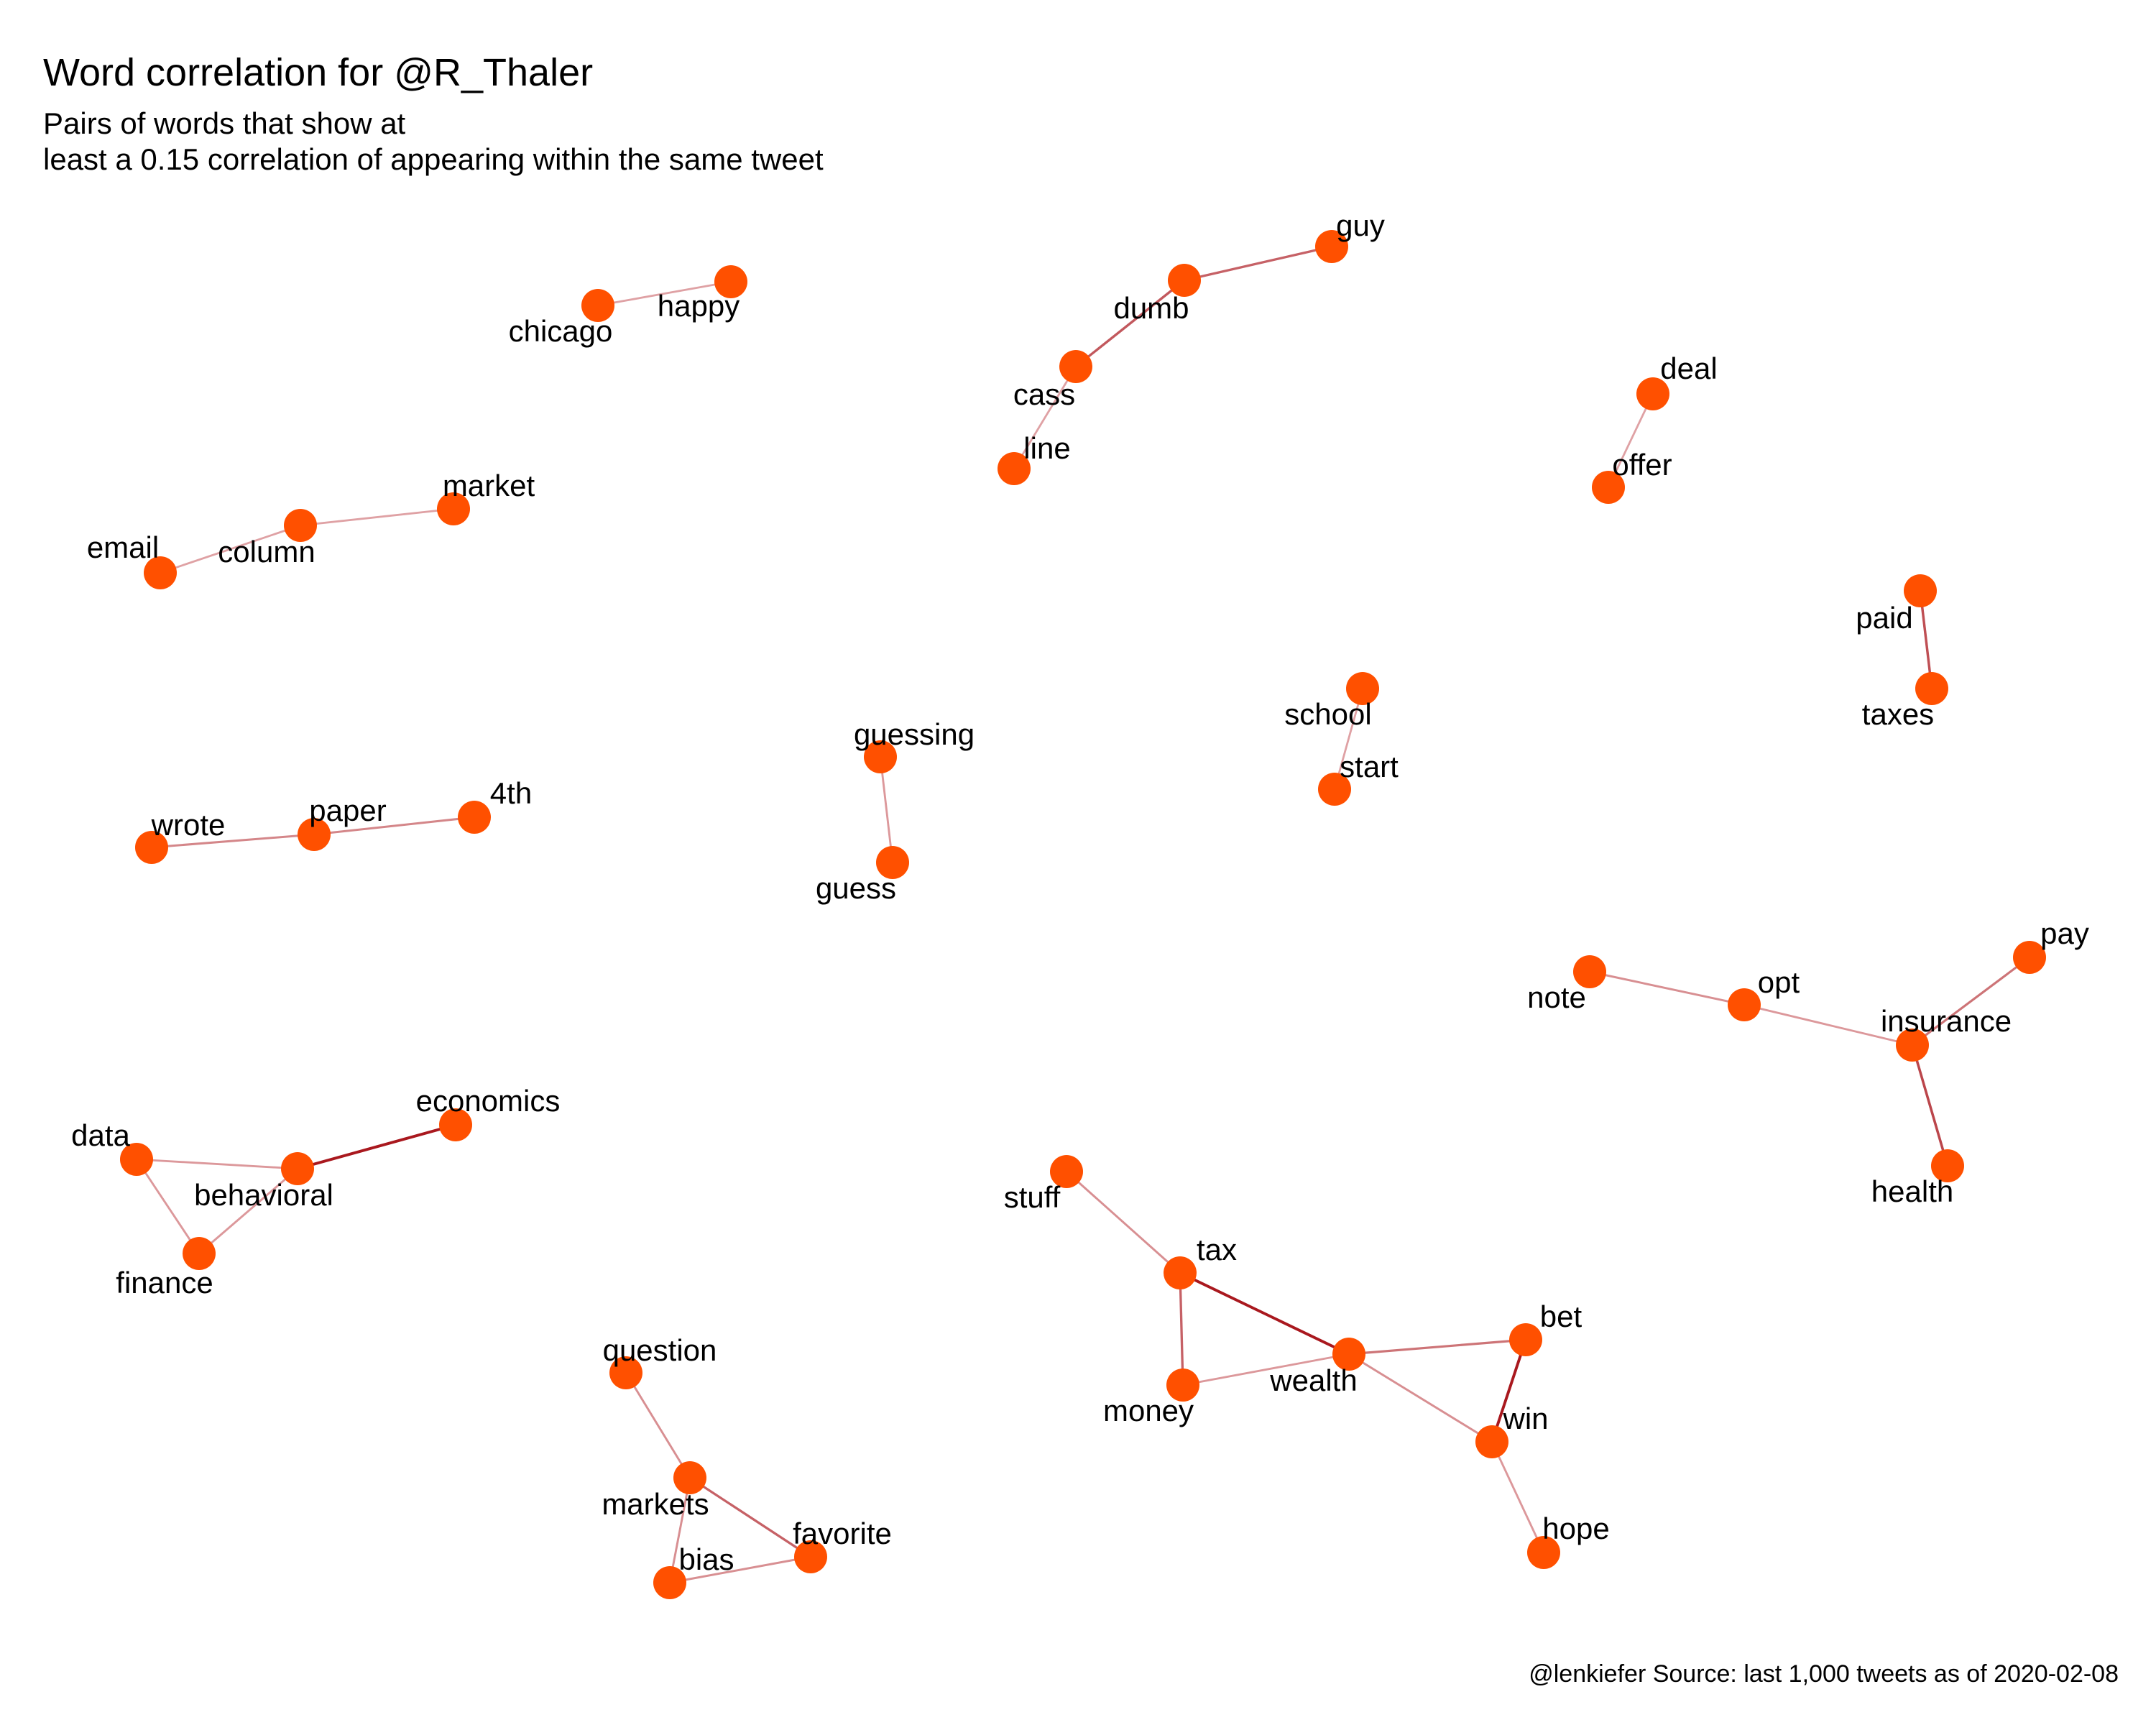 This screenshot has height=1725, width=2156. What do you see at coordinates (1779, 982) in the screenshot?
I see `node-label-opt: opt` at bounding box center [1779, 982].